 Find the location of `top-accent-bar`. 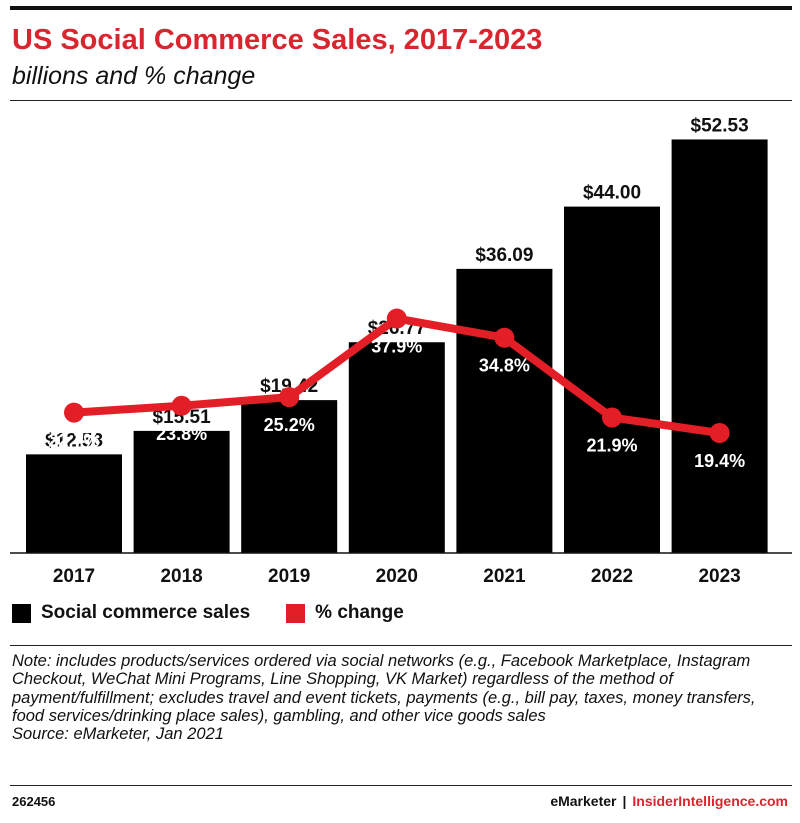

top-accent-bar is located at coordinates (401, 8).